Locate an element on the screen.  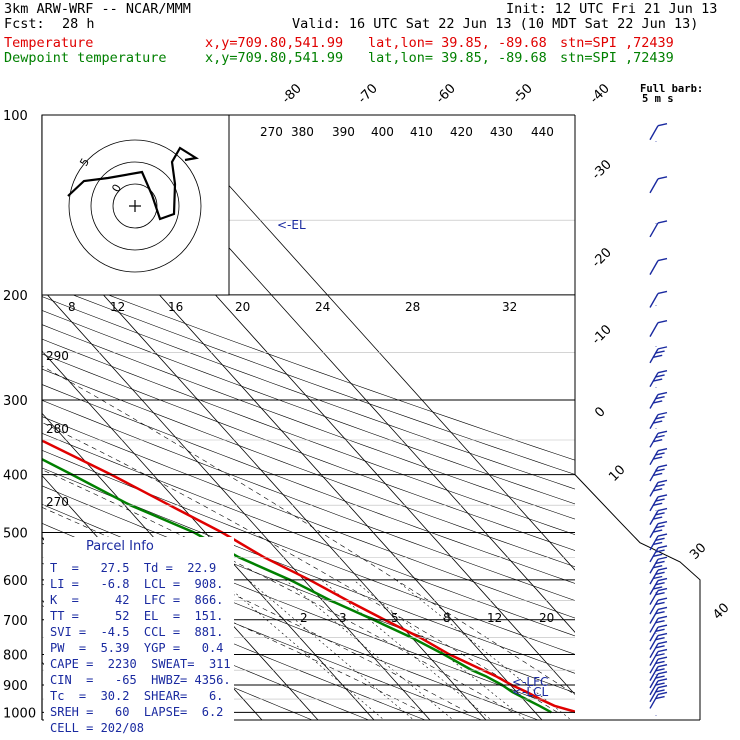
pressure-tick-label: 700 is located at coordinates (15, 621).